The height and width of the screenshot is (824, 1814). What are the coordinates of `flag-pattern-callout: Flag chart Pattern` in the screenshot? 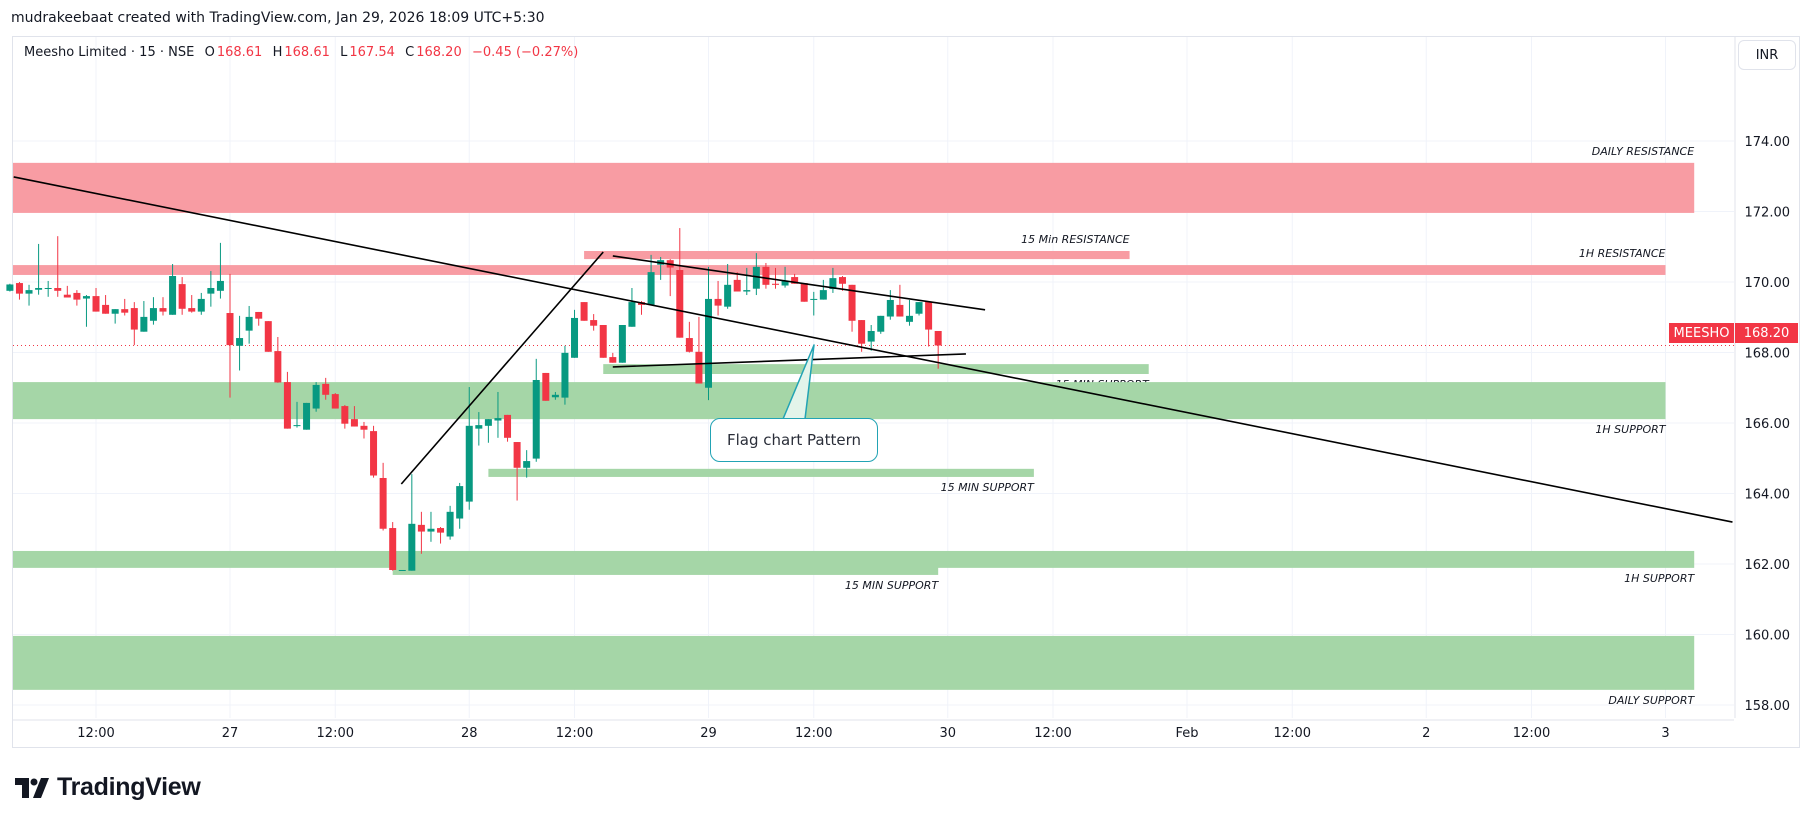 It's located at (794, 440).